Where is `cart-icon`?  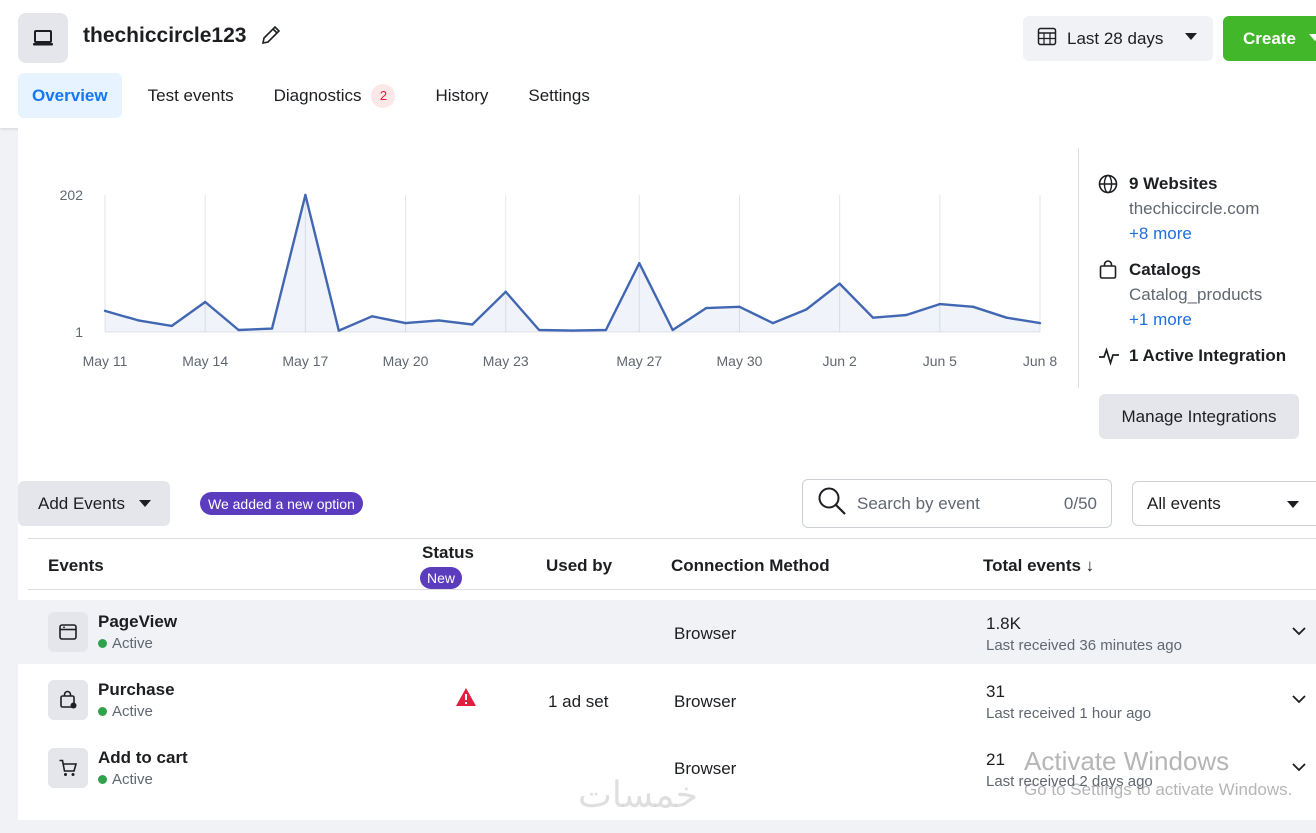
cart-icon is located at coordinates (68, 768).